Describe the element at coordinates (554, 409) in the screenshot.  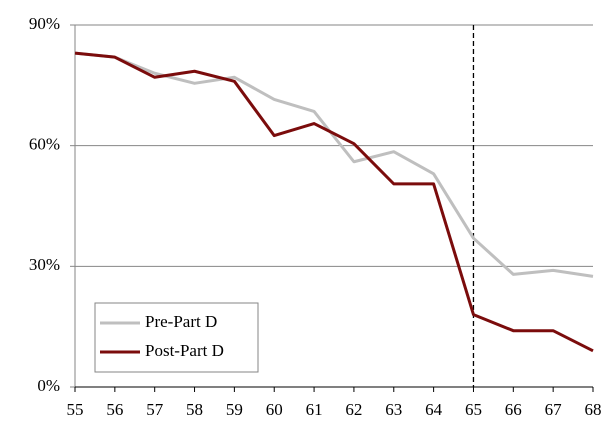
I see `x-tick-label: 67` at that location.